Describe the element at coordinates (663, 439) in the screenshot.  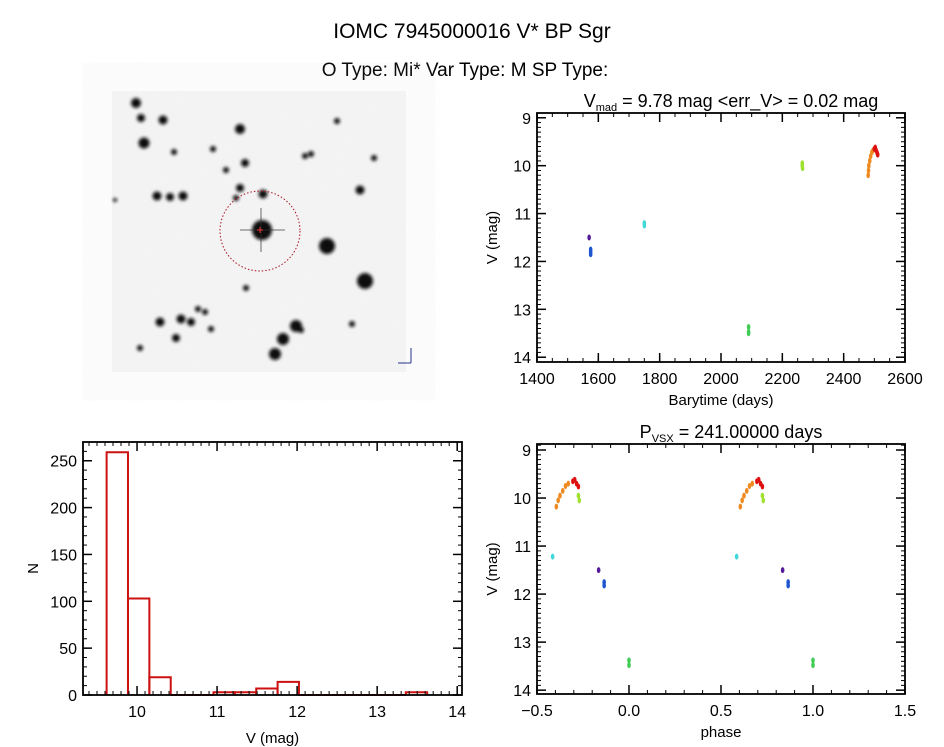
I see `plot-title-subscript: VSX` at that location.